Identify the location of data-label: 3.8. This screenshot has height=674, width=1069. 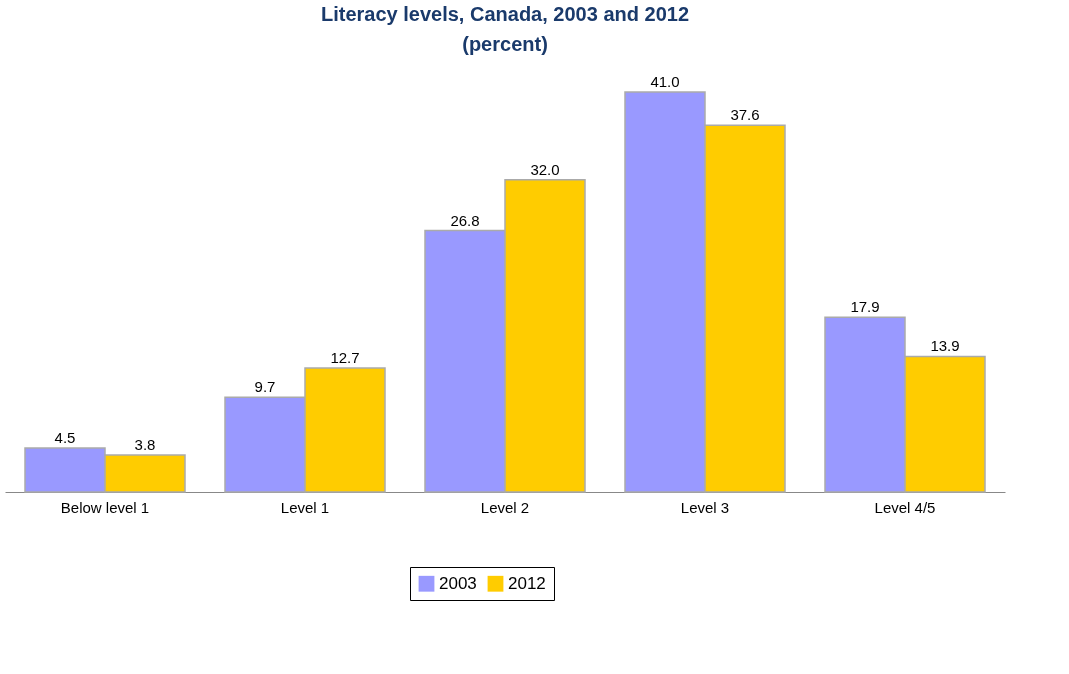
(145, 444).